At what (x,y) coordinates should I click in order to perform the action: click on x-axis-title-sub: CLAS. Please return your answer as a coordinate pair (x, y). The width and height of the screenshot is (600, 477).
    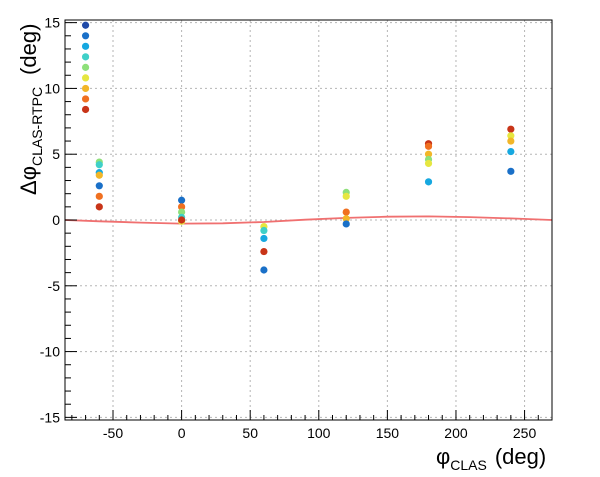
    Looking at the image, I should click on (468, 465).